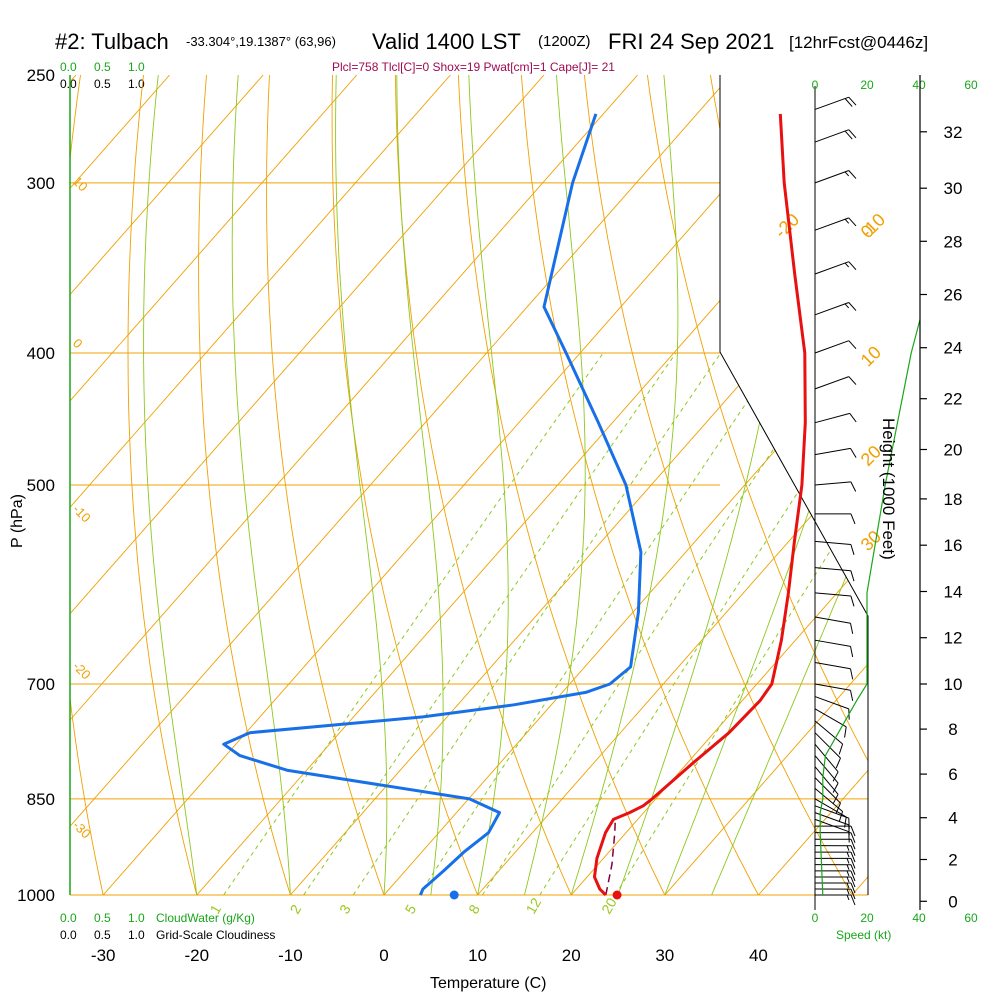 The width and height of the screenshot is (1000, 1000). What do you see at coordinates (102, 918) in the screenshot?
I see `cloudwater-tick-05-bottom: 0.5` at bounding box center [102, 918].